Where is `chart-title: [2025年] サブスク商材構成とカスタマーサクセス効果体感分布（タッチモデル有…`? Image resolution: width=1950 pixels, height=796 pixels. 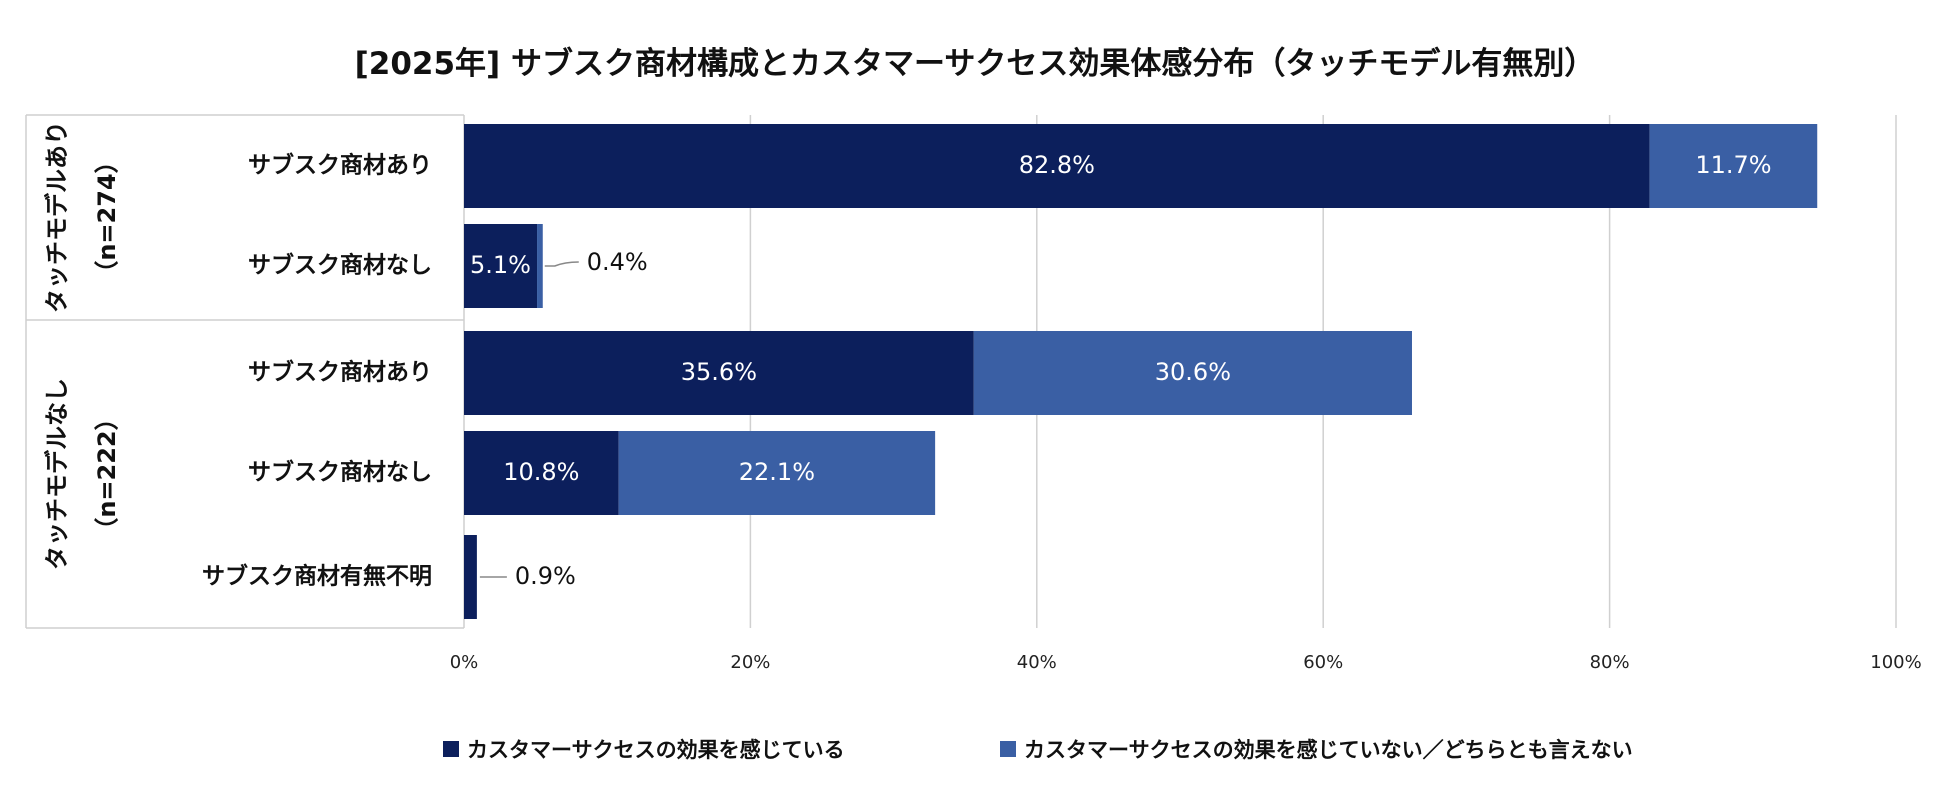
chart-title: [2025年] サブスク商材構成とカスタマーサクセス効果体感分布（タッチモデル有… is located at coordinates (975, 64).